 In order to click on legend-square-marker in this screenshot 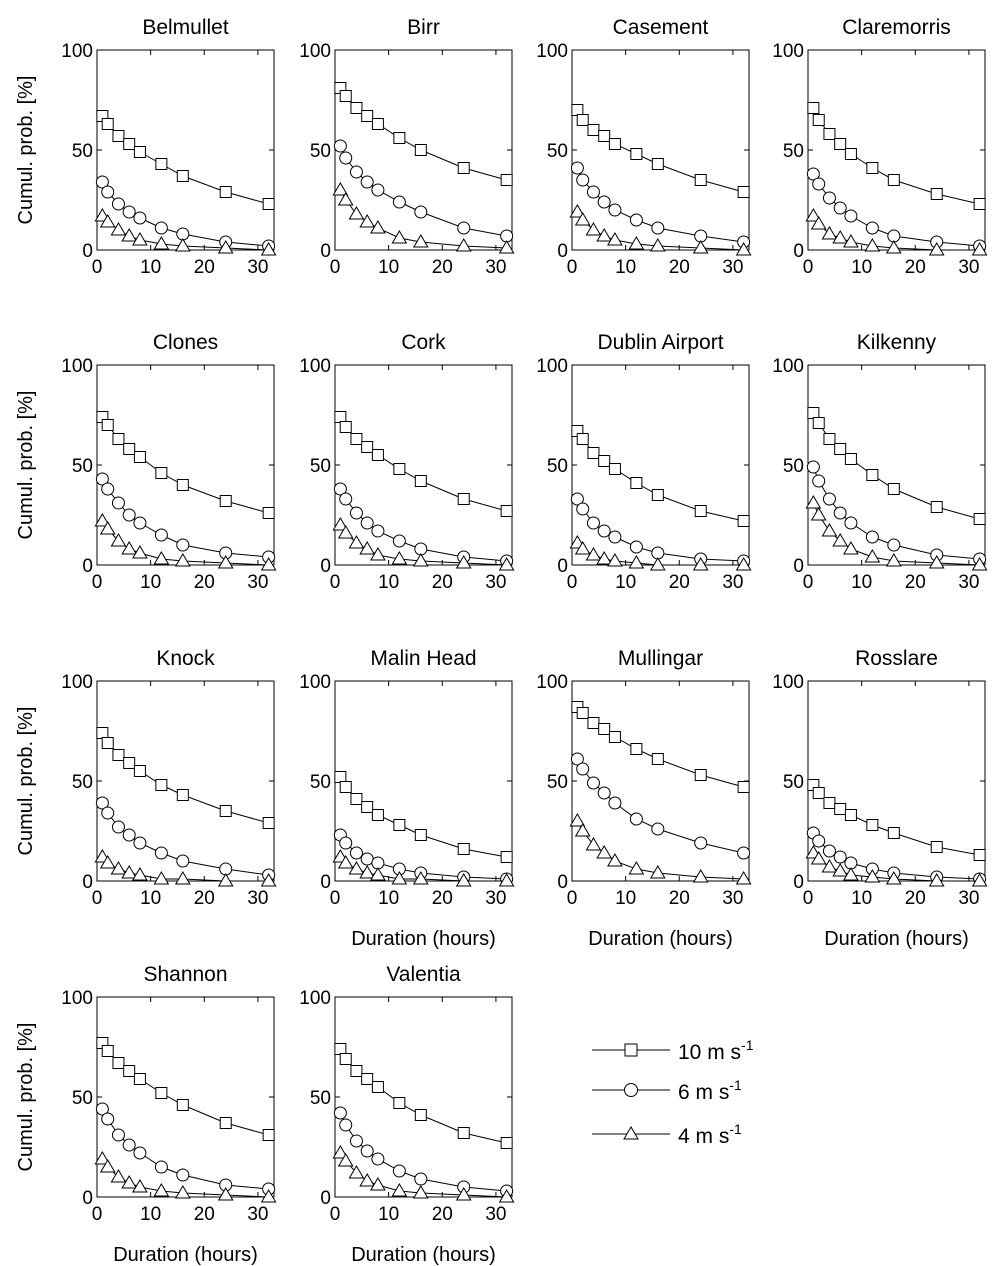, I will do `click(631, 1050)`.